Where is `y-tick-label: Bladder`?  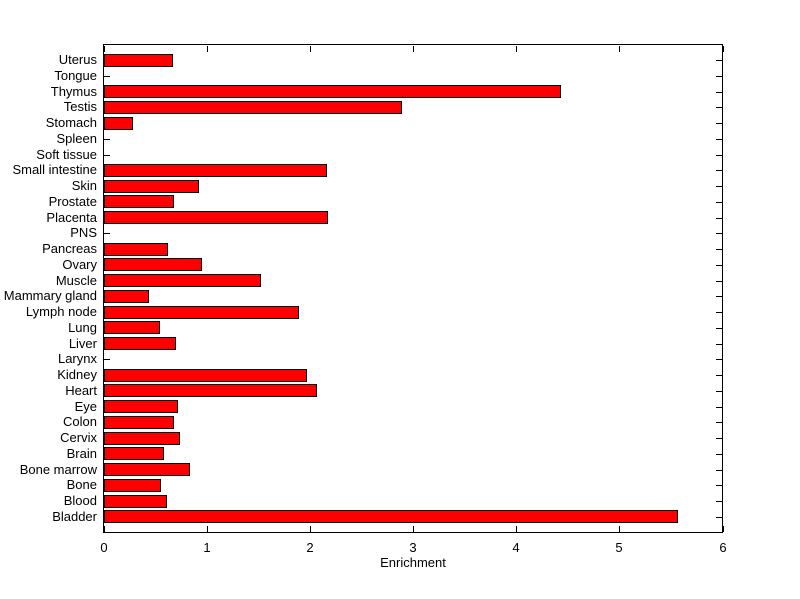
y-tick-label: Bladder is located at coordinates (74, 516).